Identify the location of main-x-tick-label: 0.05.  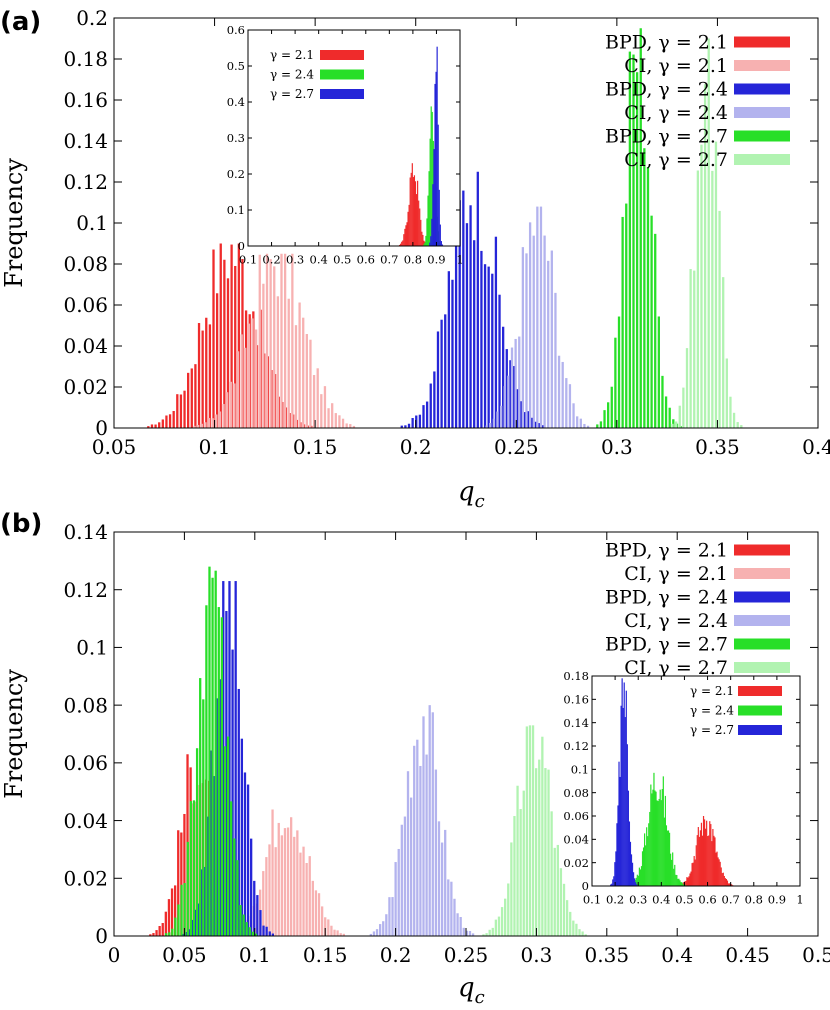
(184, 955).